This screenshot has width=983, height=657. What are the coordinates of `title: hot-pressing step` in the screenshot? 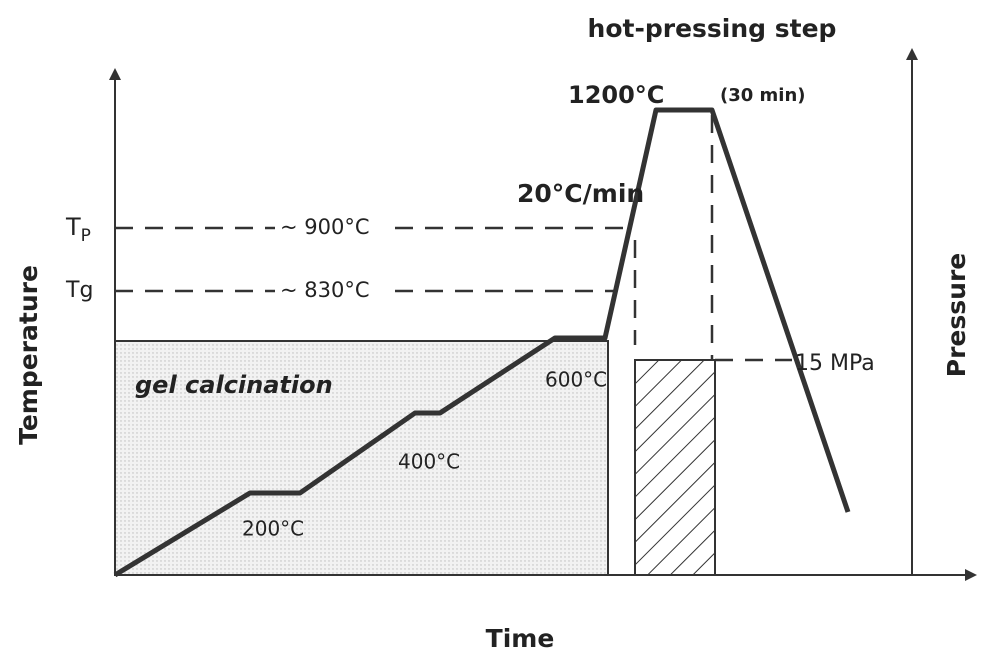 It's located at (712, 28).